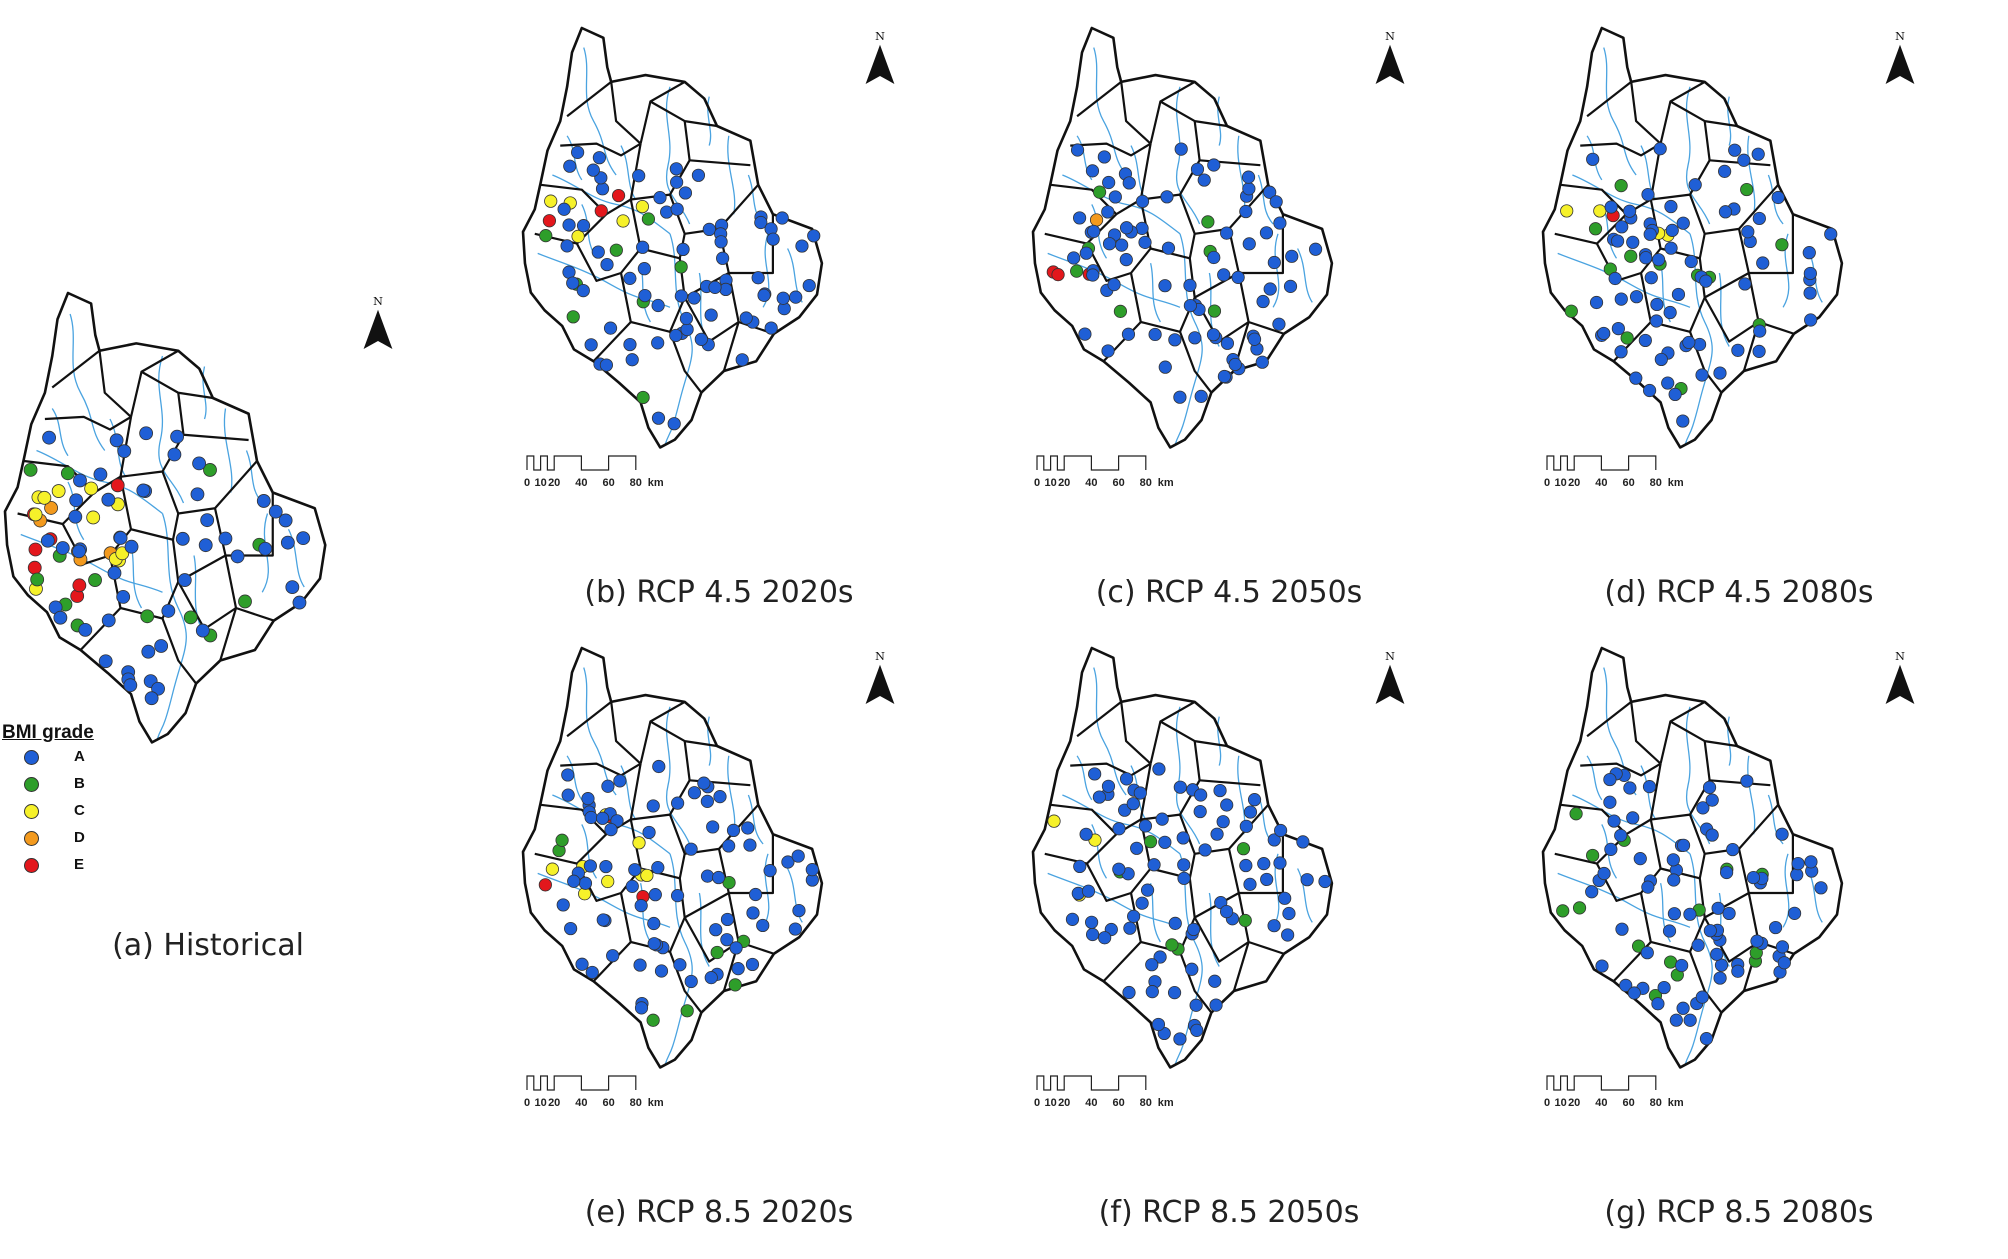  I want to click on north-arrow-icon: N, so click(880, 677).